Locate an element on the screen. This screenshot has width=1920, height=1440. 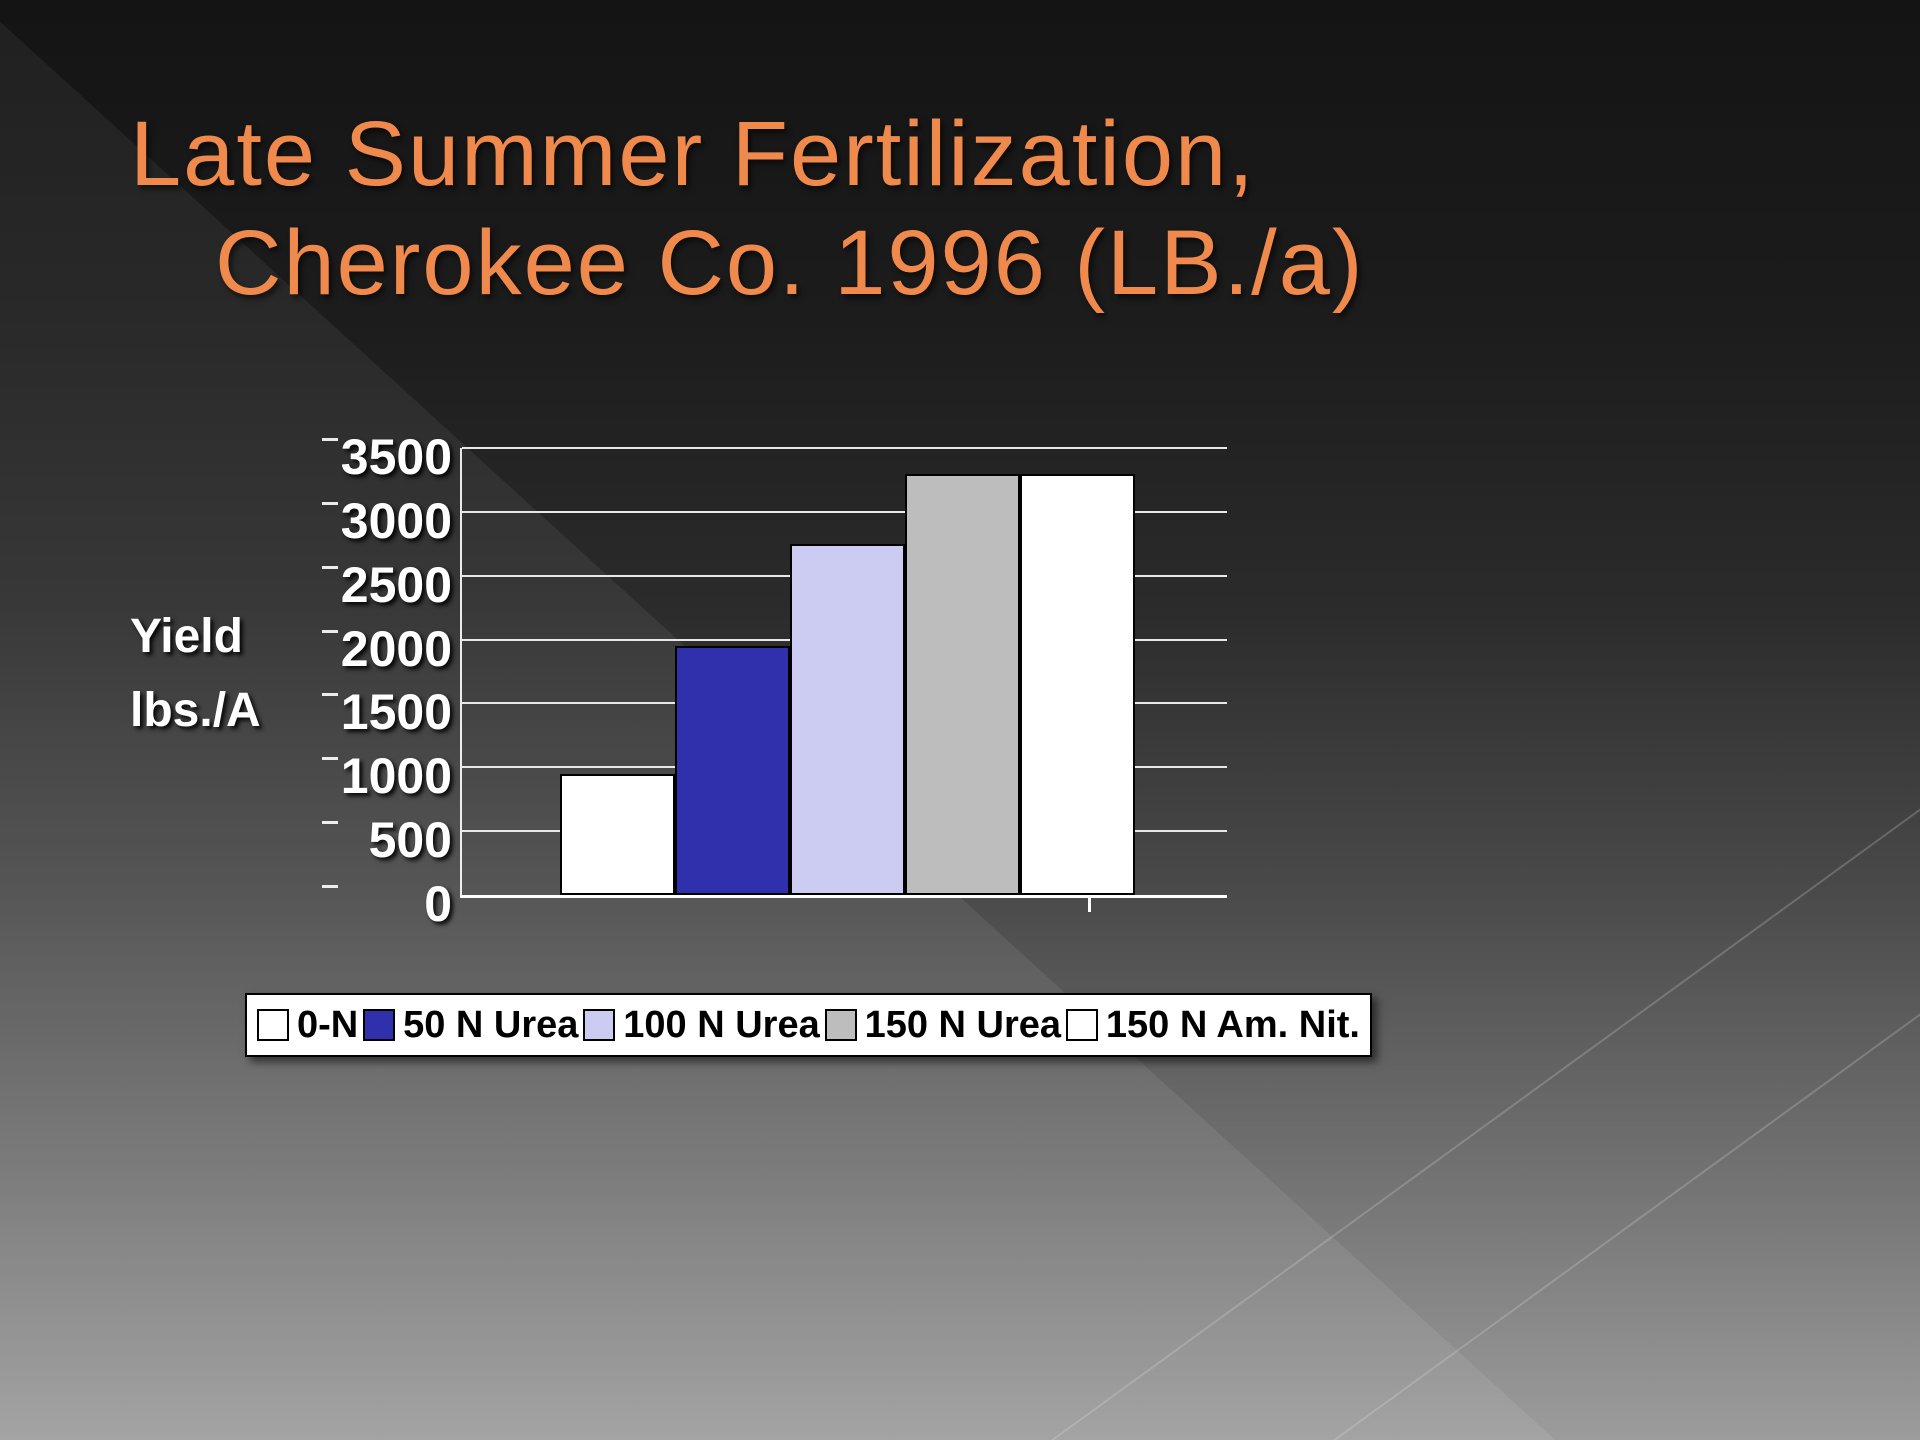
legend-item: 100 N Urea is located at coordinates (701, 1025).